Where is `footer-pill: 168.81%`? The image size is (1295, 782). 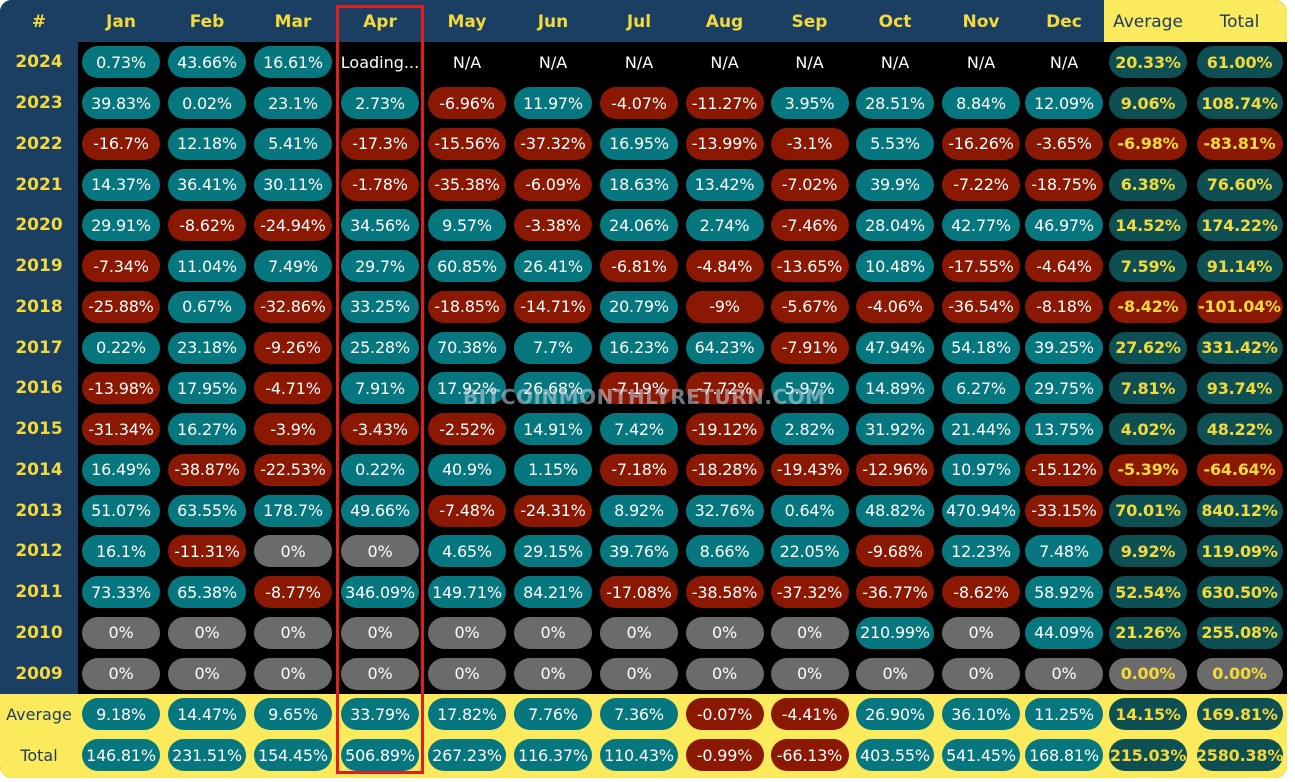
footer-pill: 168.81% is located at coordinates (1064, 755).